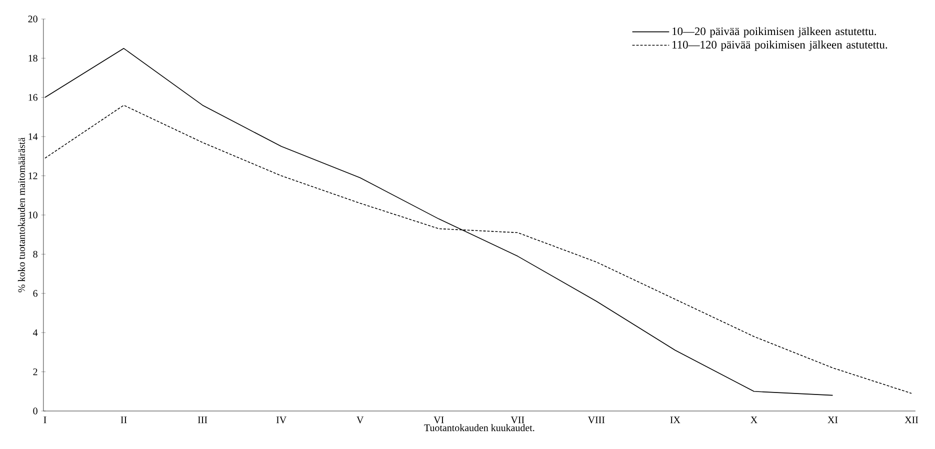 The height and width of the screenshot is (449, 935). What do you see at coordinates (360, 420) in the screenshot?
I see `x-tick-label: V` at bounding box center [360, 420].